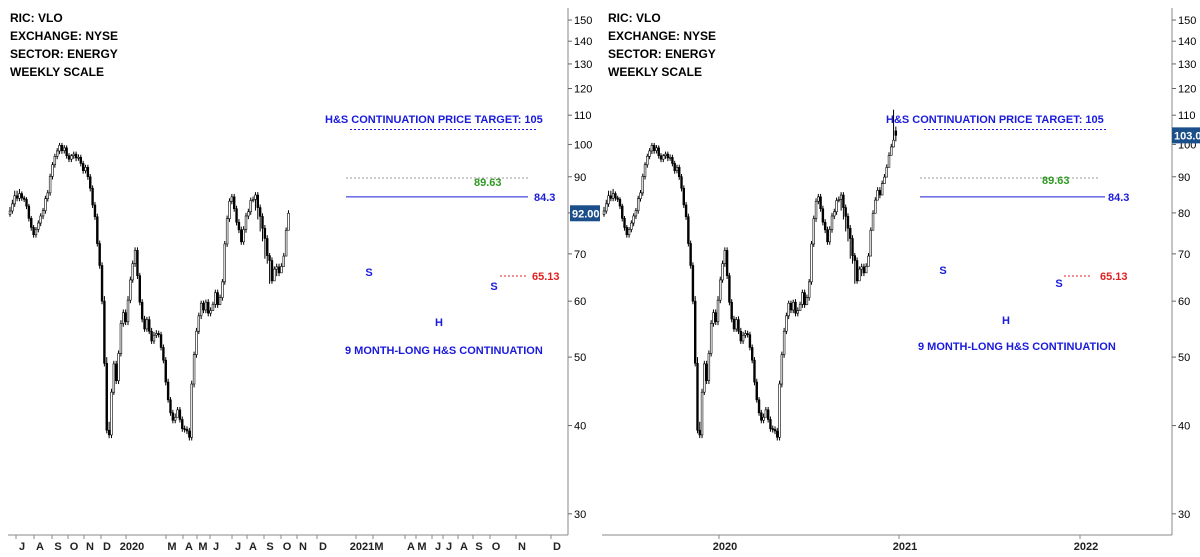 The image size is (1200, 557). Describe the element at coordinates (287, 547) in the screenshot. I see `x-tick-label: O` at that location.